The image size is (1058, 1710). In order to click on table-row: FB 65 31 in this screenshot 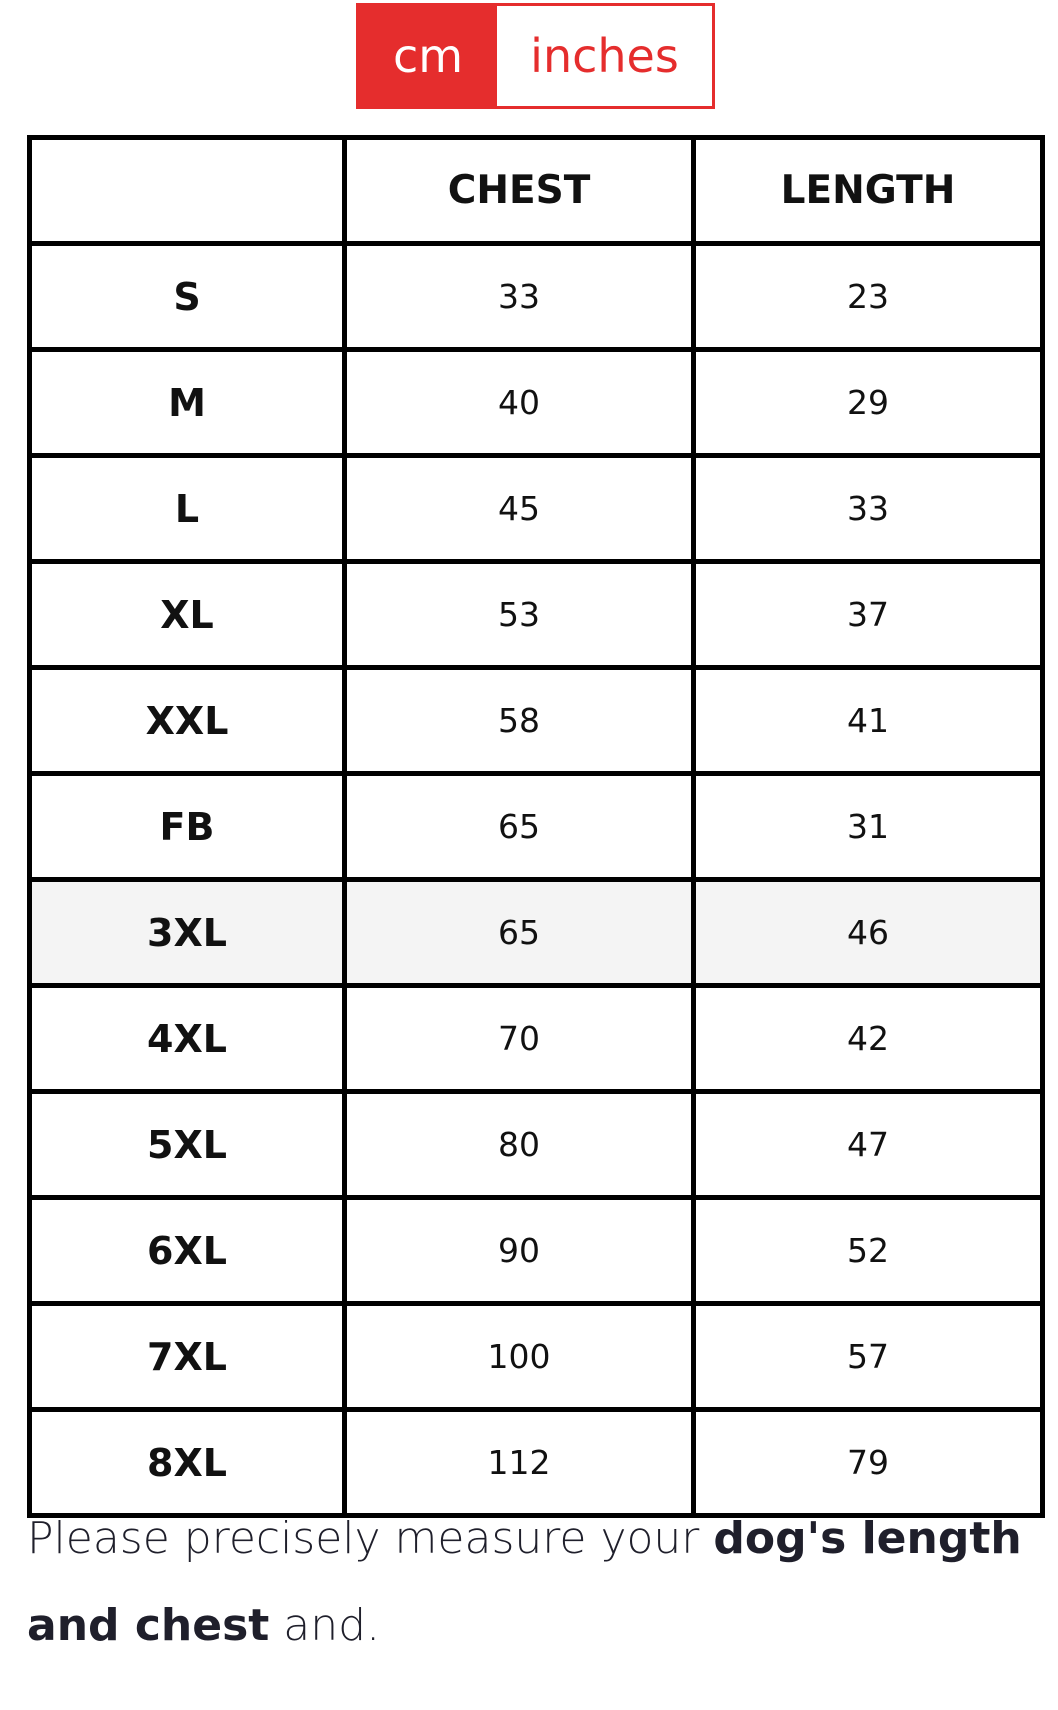, I will do `click(536, 826)`.